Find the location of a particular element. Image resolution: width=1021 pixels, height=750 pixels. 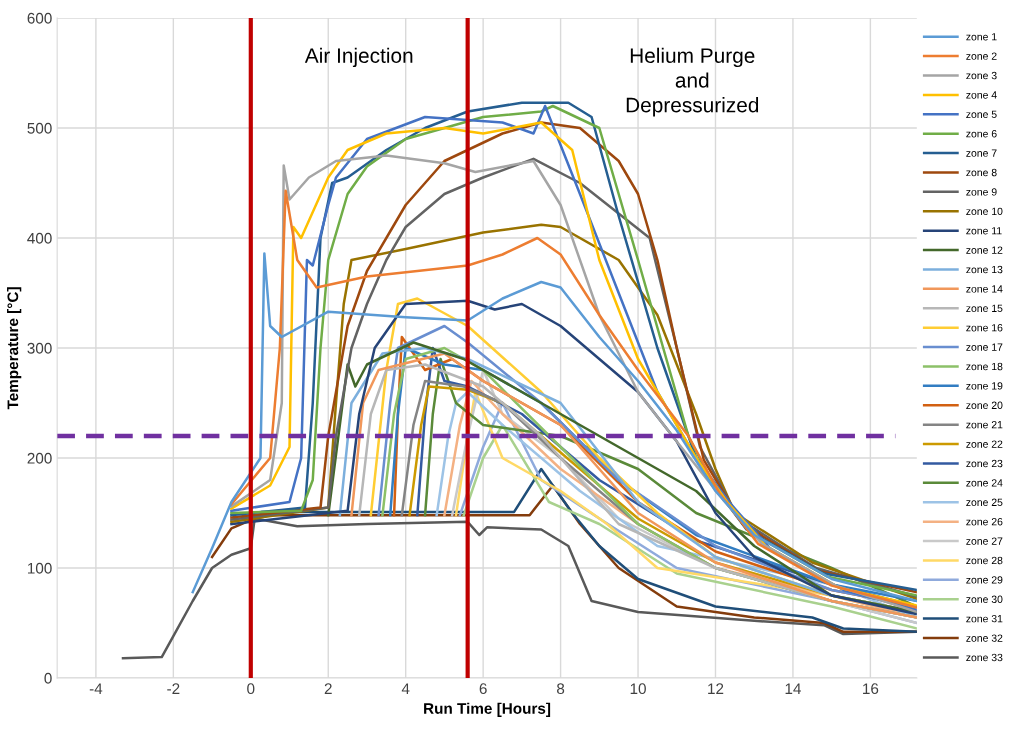

legend-label: zone 3 is located at coordinates (981, 75).